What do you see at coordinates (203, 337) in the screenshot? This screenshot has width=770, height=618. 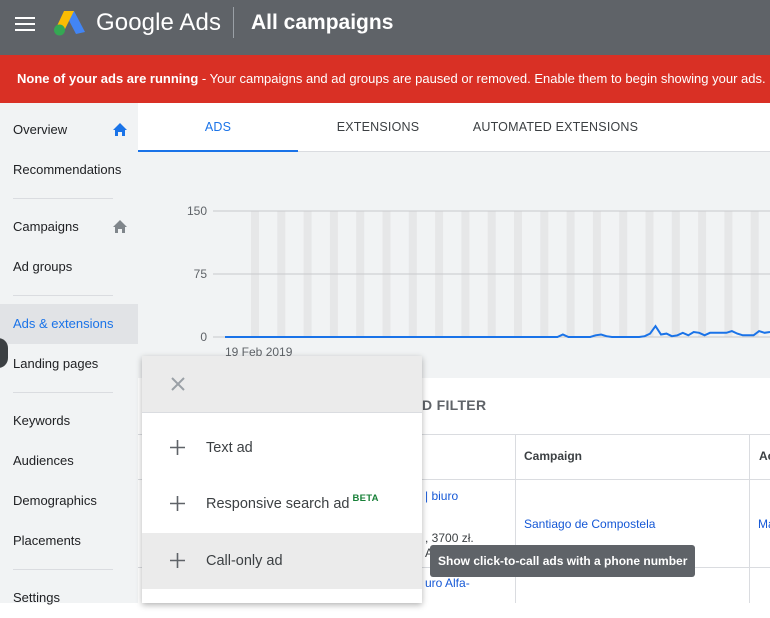 I see `y-tick-label: 0` at bounding box center [203, 337].